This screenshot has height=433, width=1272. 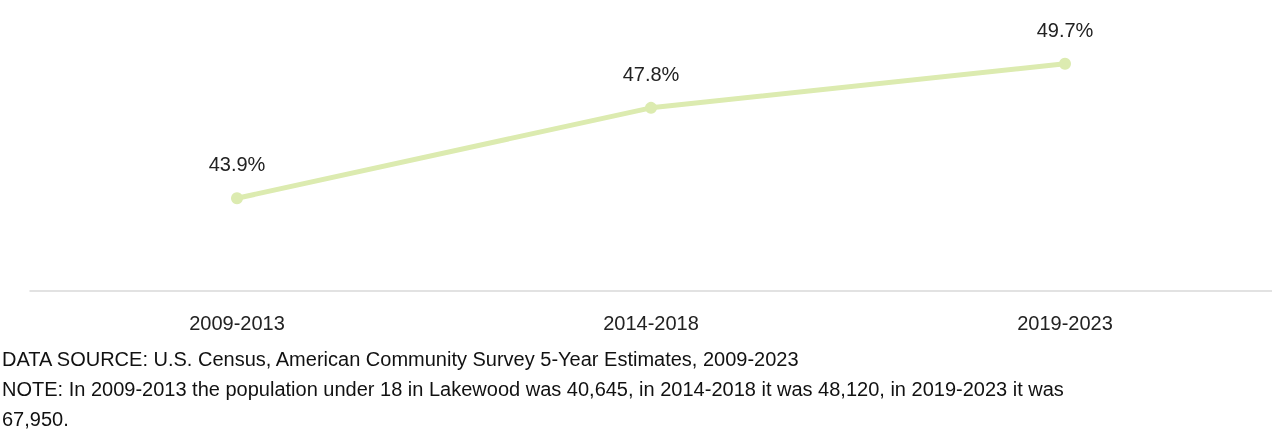 What do you see at coordinates (237, 323) in the screenshot?
I see `x-tick-label: 2009-2013` at bounding box center [237, 323].